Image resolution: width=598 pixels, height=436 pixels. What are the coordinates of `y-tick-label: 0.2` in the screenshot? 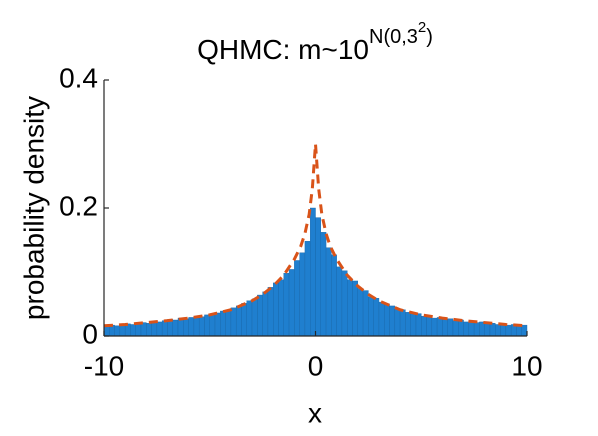 It's located at (78, 205).